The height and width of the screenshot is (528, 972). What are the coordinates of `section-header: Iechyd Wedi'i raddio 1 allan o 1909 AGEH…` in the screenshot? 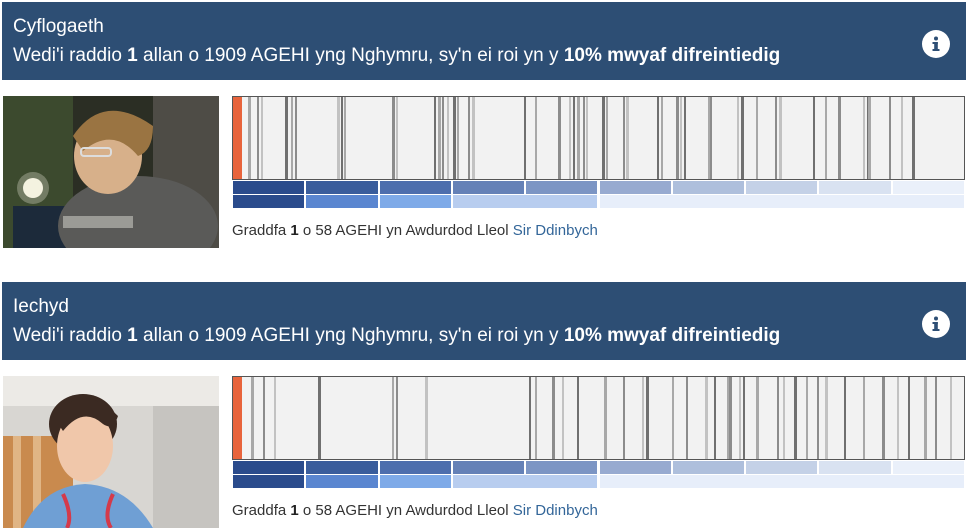 It's located at (484, 321).